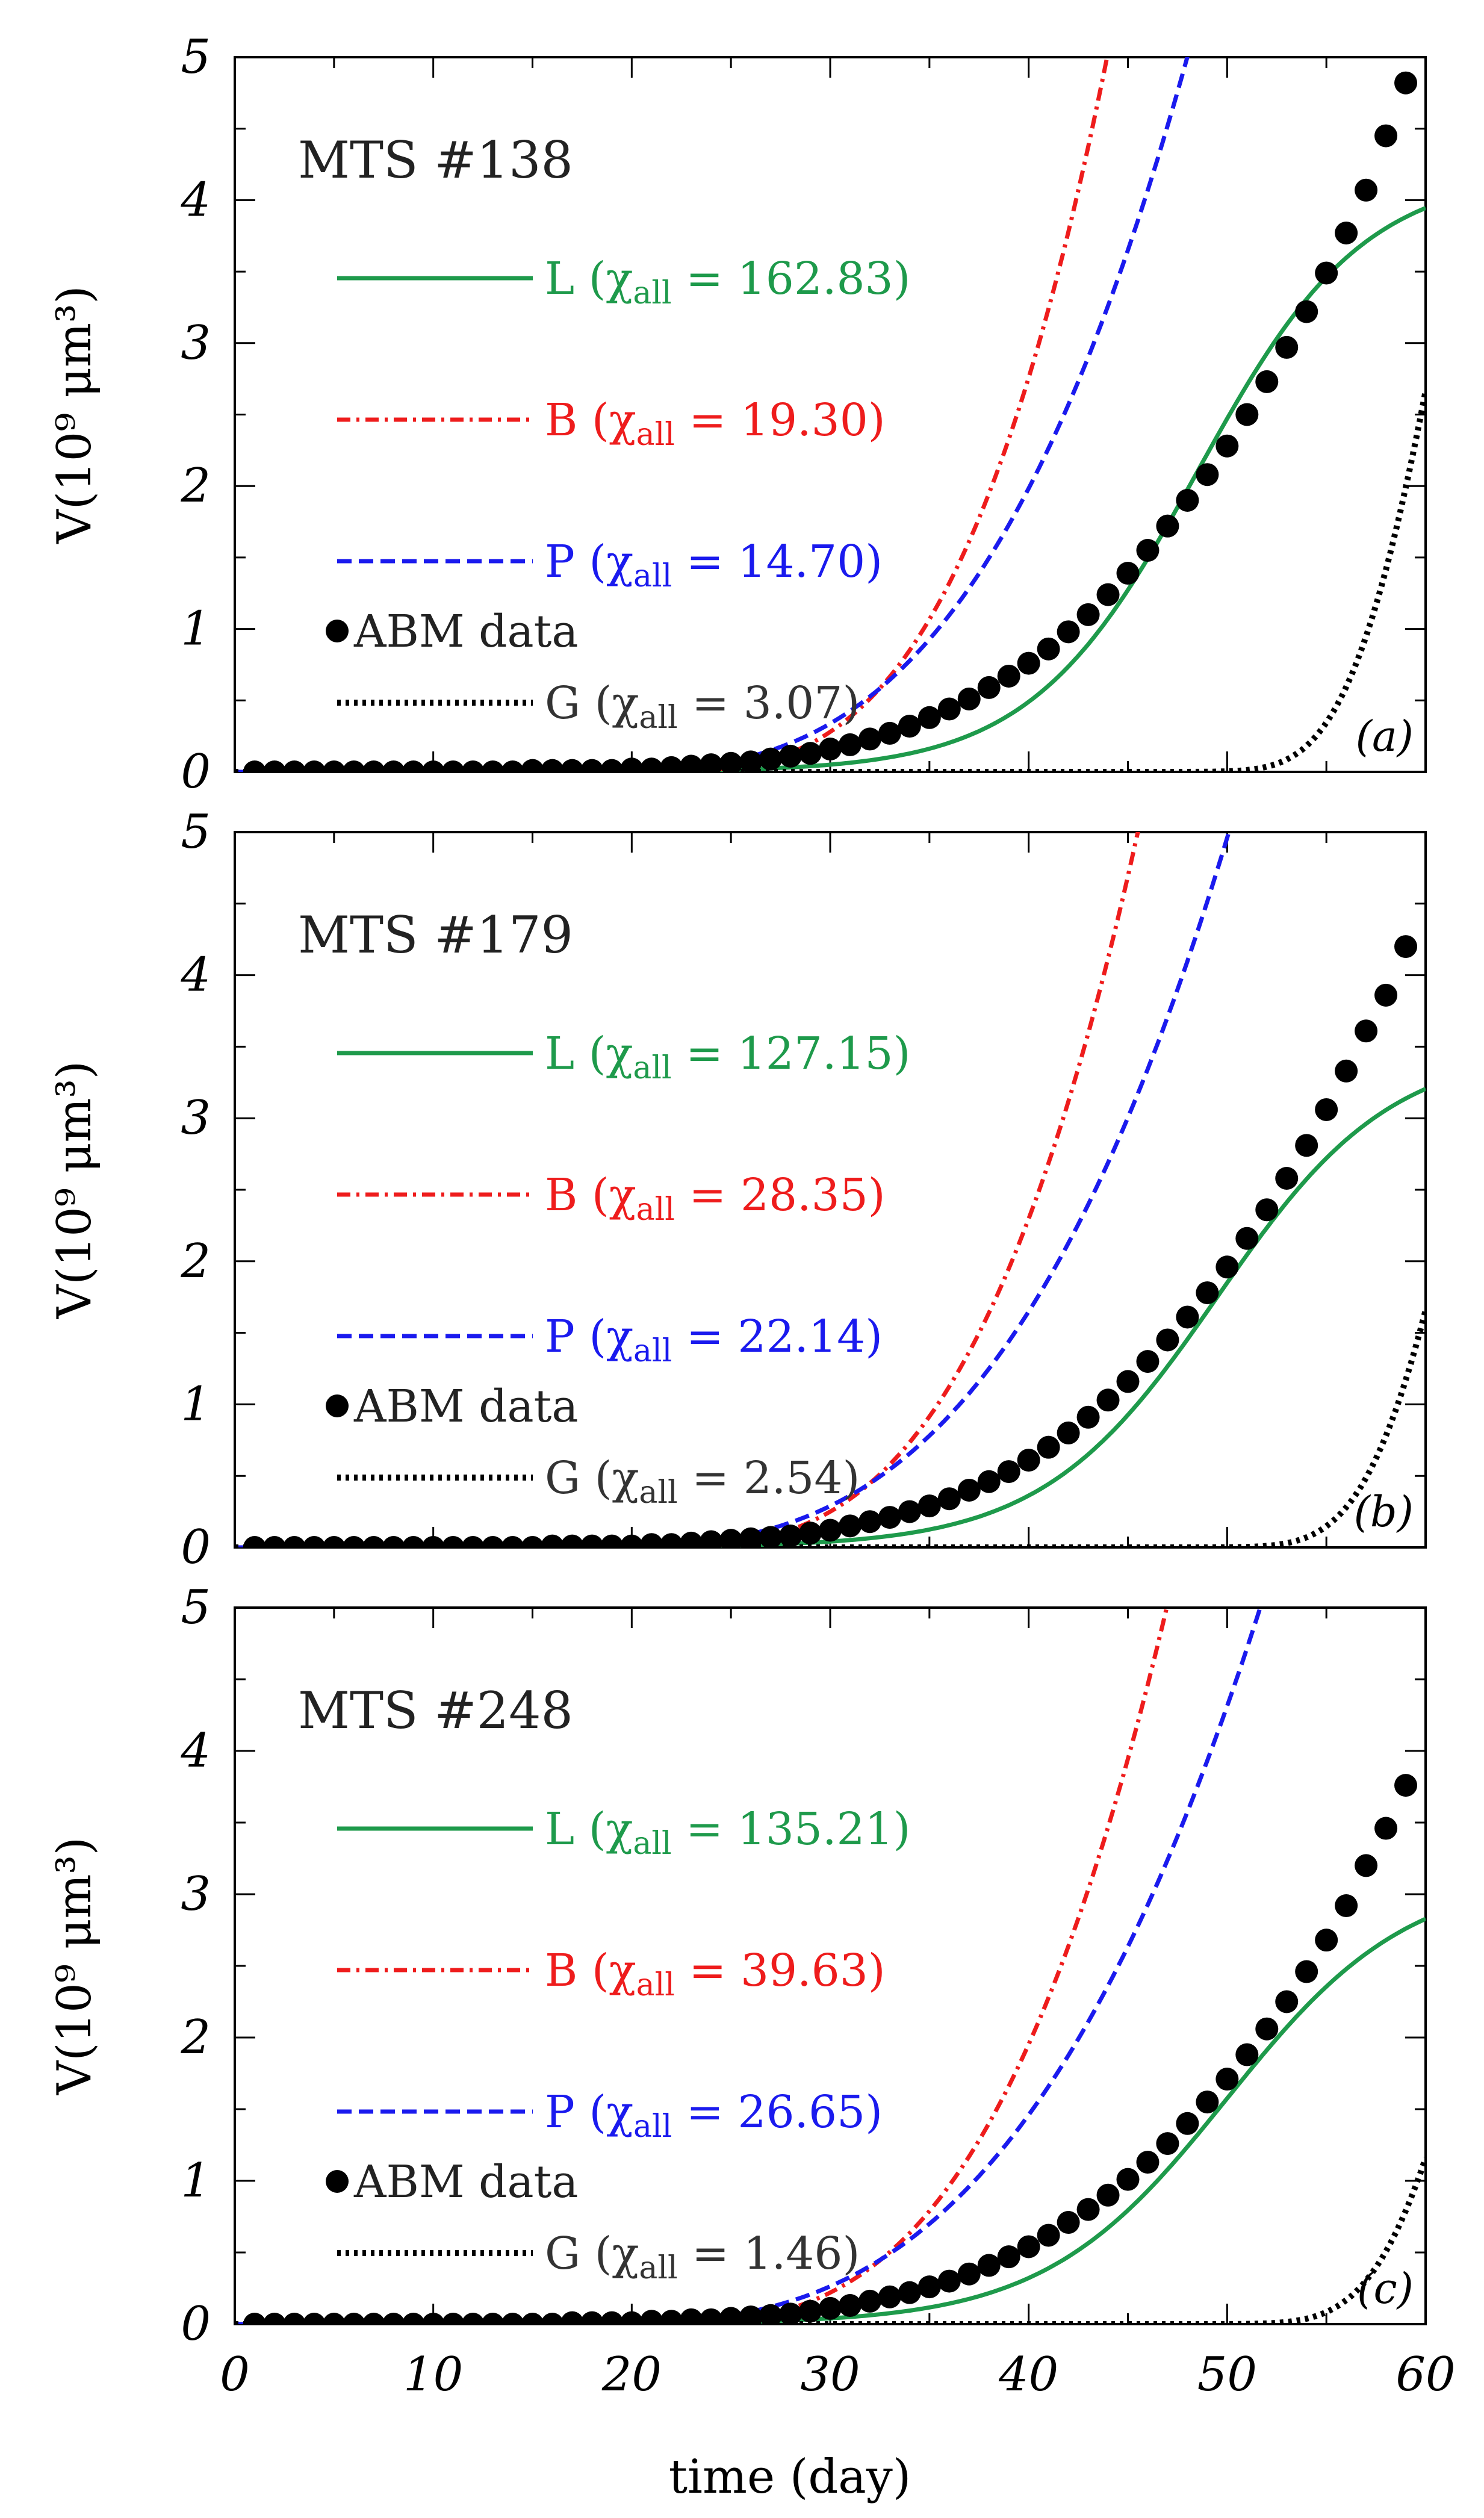 Image resolution: width=1484 pixels, height=2518 pixels. Describe the element at coordinates (728, 282) in the screenshot. I see `legend-label-L: L (χall = 162.83)` at that location.